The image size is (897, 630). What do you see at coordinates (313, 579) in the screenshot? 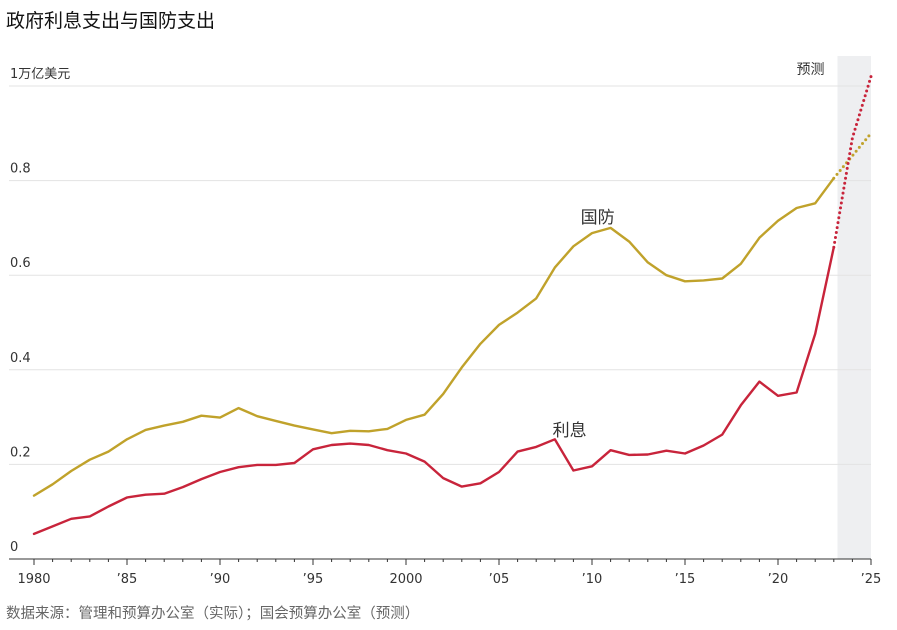
I see `x-tick-label: ’95` at bounding box center [313, 579].